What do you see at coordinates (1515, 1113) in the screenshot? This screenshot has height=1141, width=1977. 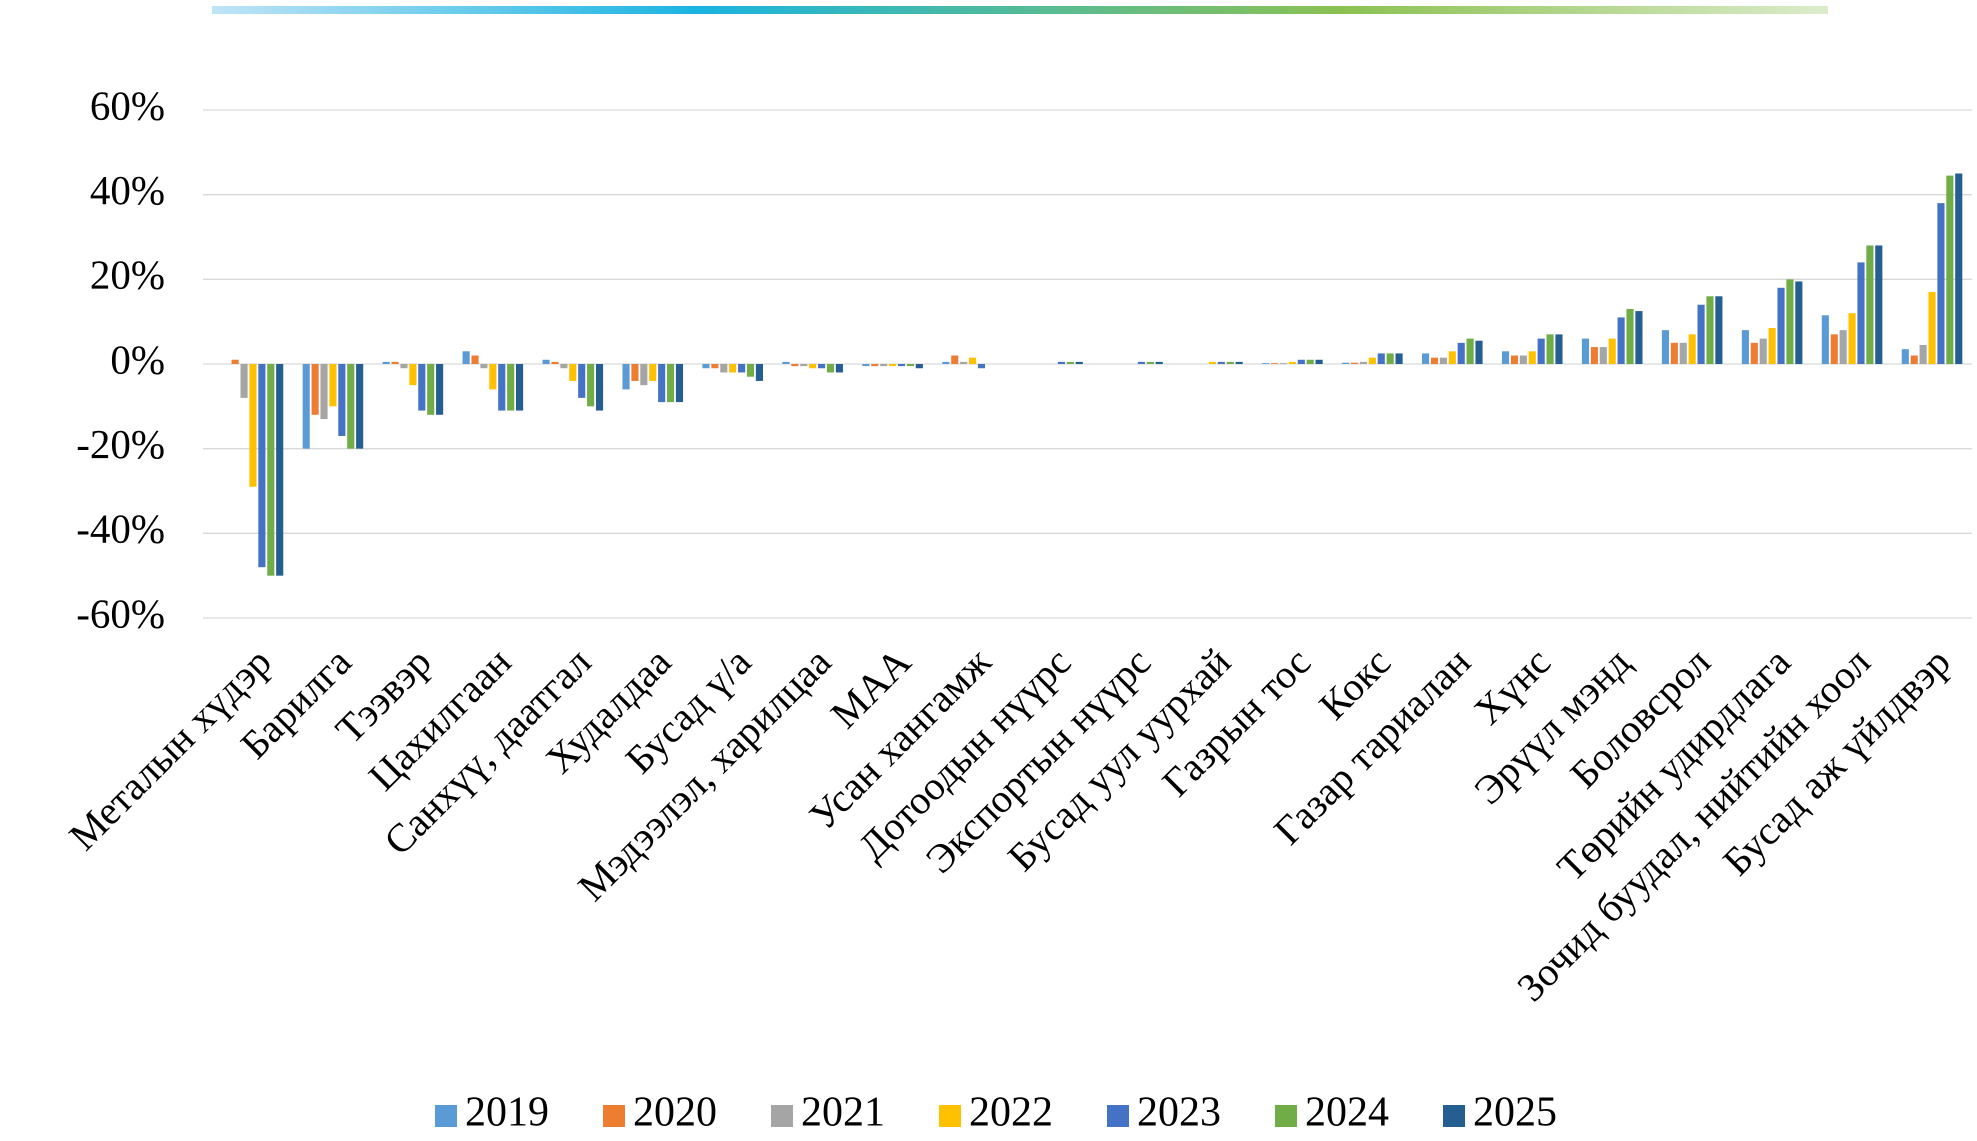 I see `legend-label: 2025` at bounding box center [1515, 1113].